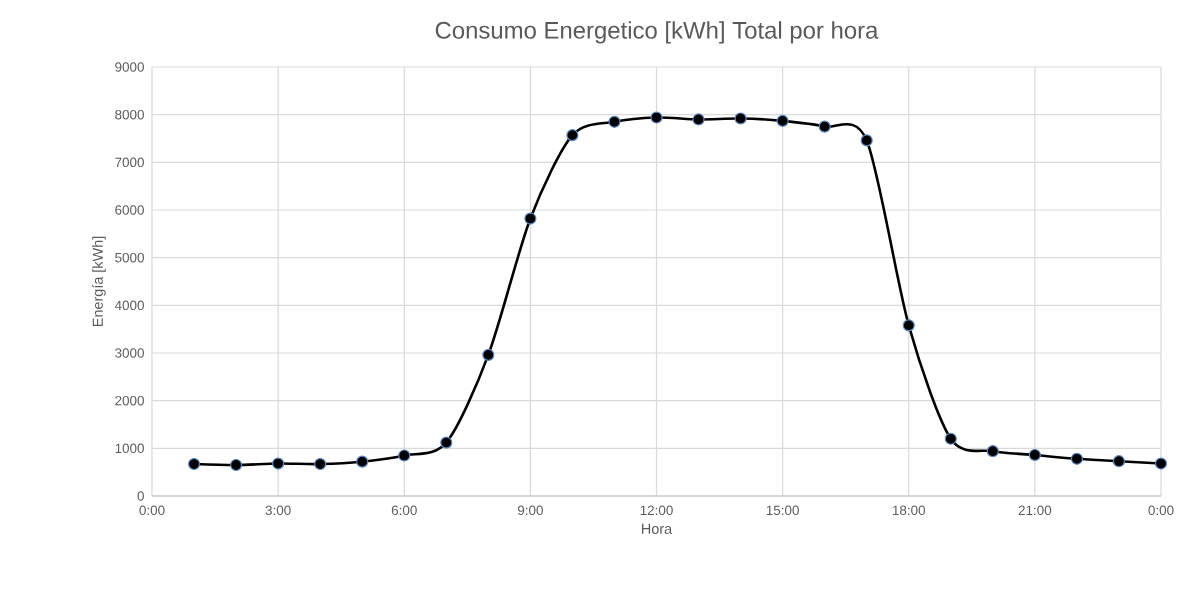  I want to click on x-tick-label: 21:00, so click(1035, 510).